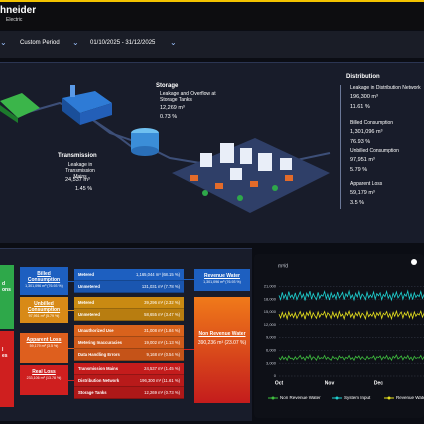 This screenshot has width=424, height=424. What do you see at coordinates (162, 330) in the screenshot?
I see `row-value: 31,008 m³ (1.84 %)` at bounding box center [162, 330].